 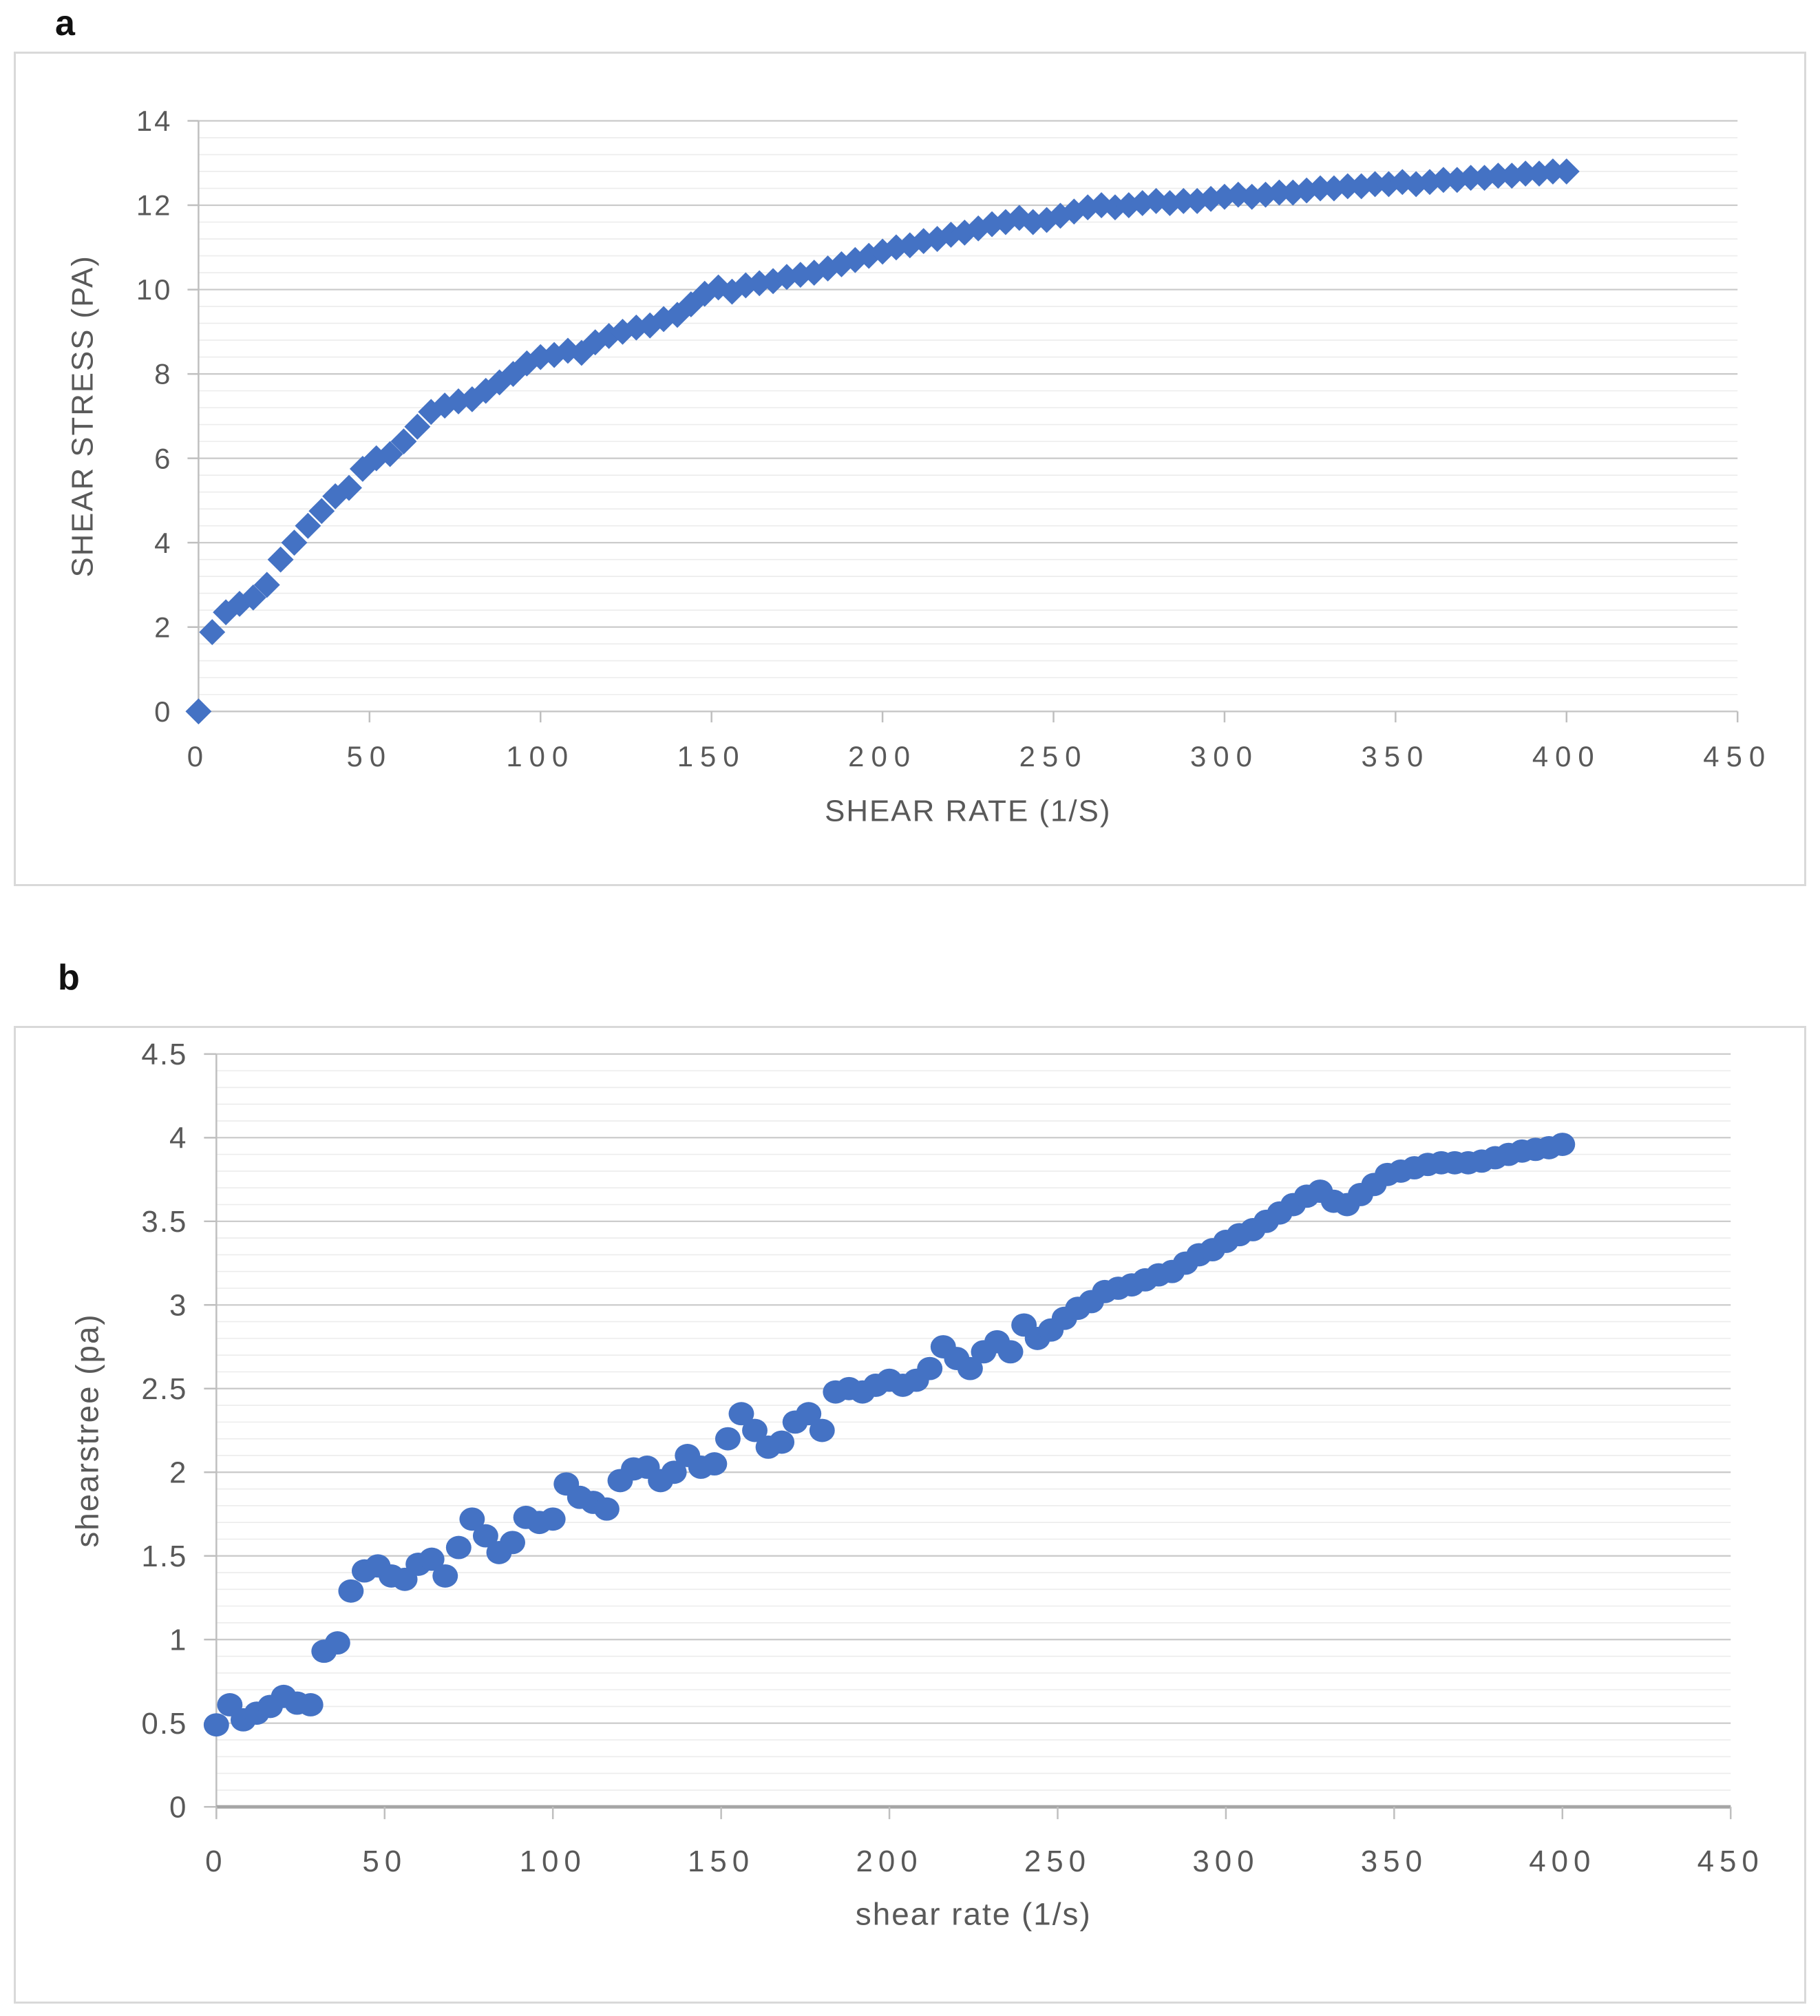 I want to click on panel-label-a: a, so click(x=65, y=23).